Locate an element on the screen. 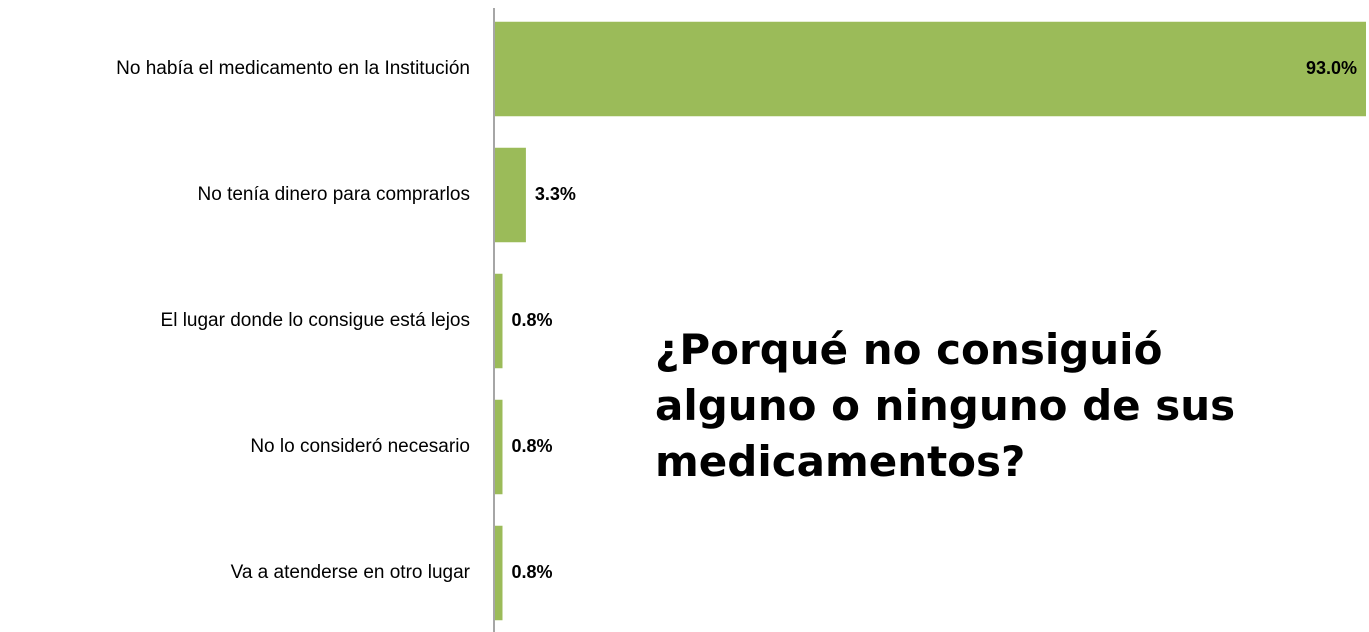 Image resolution: width=1369 pixels, height=632 pixels. category-label: El lugar donde lo consigue está lejos is located at coordinates (315, 320).